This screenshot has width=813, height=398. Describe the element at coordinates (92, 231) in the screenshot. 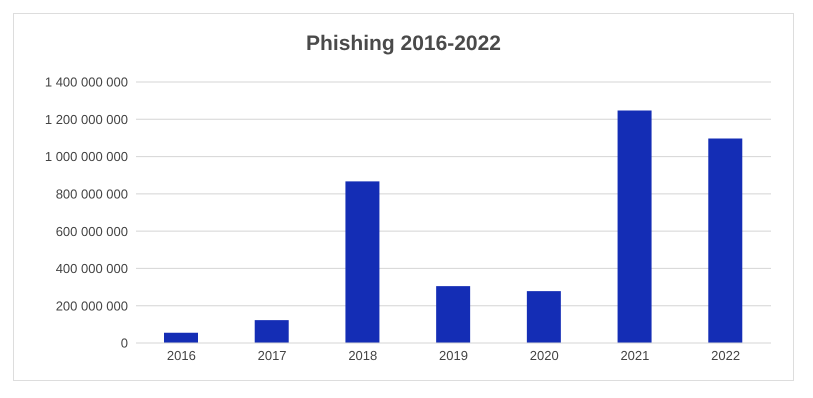

I see `y-tick-label: 600 000 000` at that location.